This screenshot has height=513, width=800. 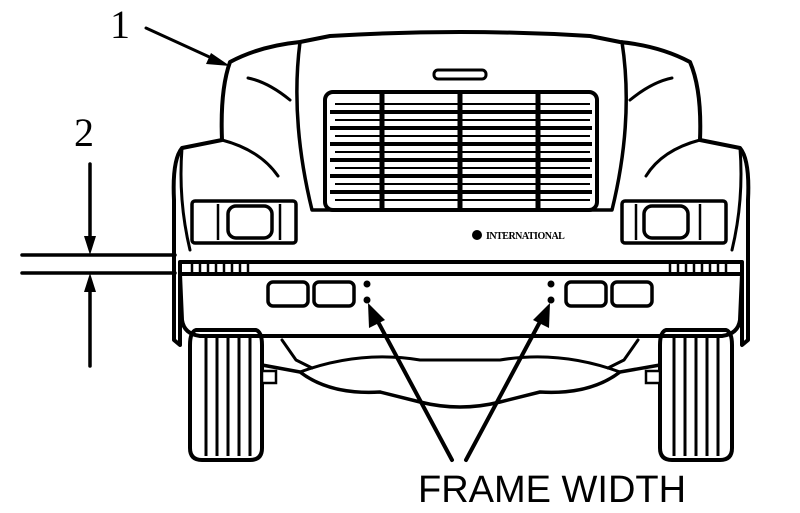 I want to click on frame-width-leaders, so click(x=459, y=382).